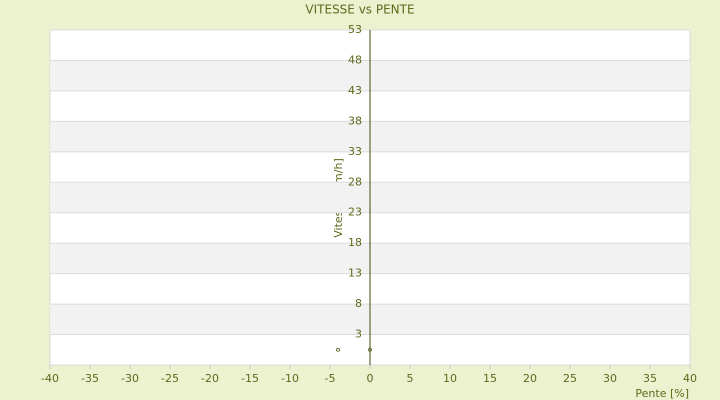 The height and width of the screenshot is (400, 720). I want to click on x-tick-label: -35, so click(90, 378).